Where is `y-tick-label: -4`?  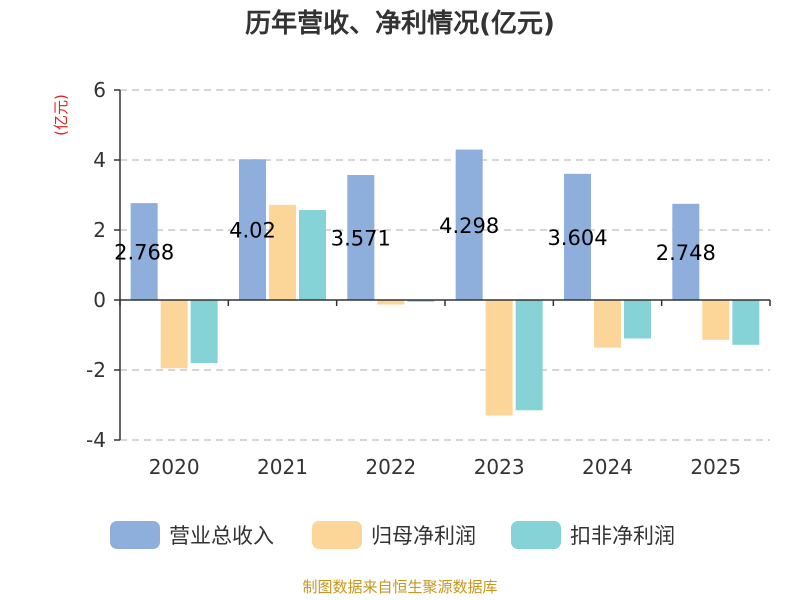 y-tick-label: -4 is located at coordinates (96, 440).